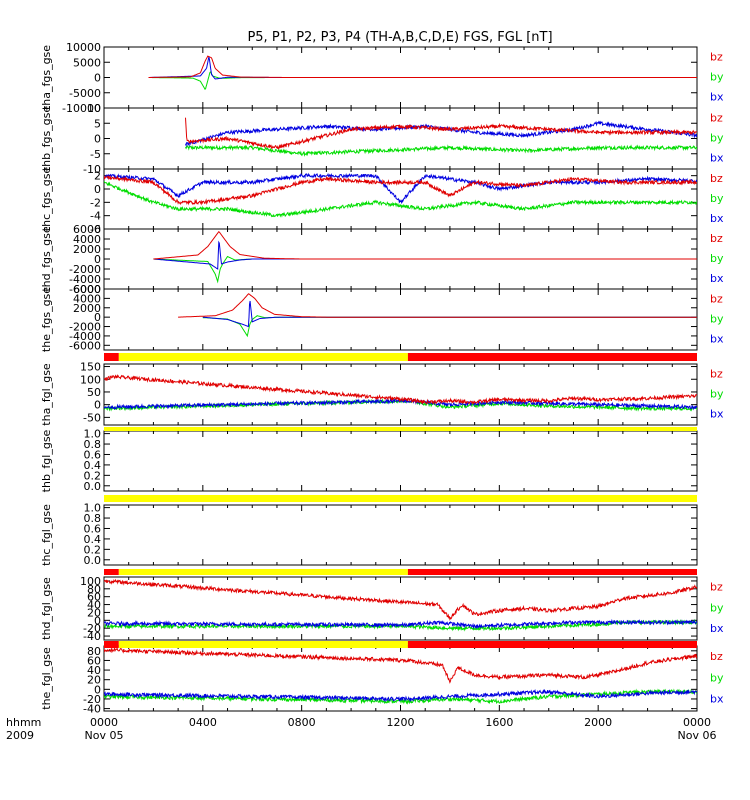  What do you see at coordinates (83, 47) in the screenshot?
I see `y-tick-label: 10000` at bounding box center [83, 47].